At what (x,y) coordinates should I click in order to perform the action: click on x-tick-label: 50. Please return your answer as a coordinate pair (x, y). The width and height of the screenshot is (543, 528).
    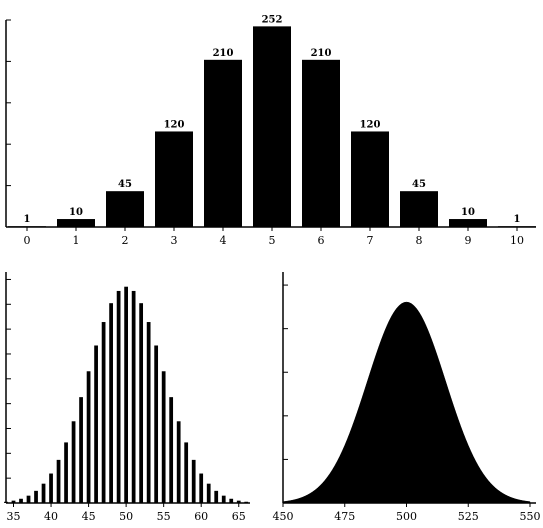
    Looking at the image, I should click on (126, 516).